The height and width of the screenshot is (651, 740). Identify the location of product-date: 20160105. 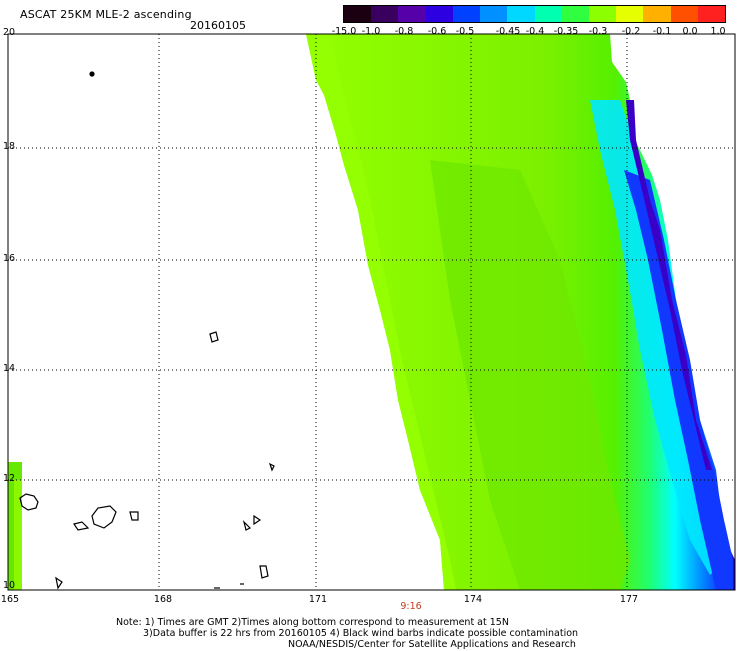
(218, 25).